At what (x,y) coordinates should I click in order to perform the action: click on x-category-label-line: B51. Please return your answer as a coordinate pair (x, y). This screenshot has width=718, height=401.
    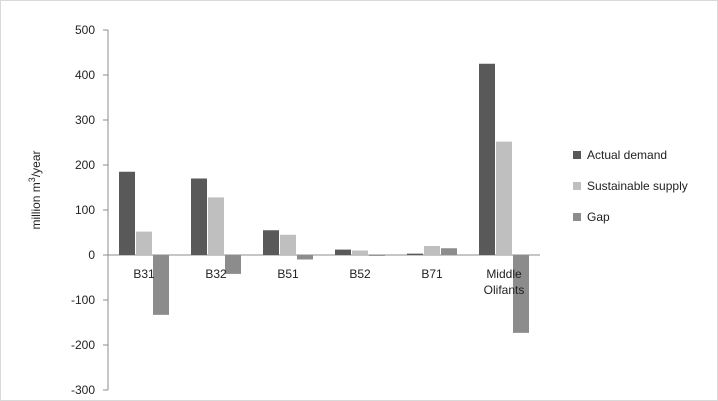
    Looking at the image, I should click on (288, 274).